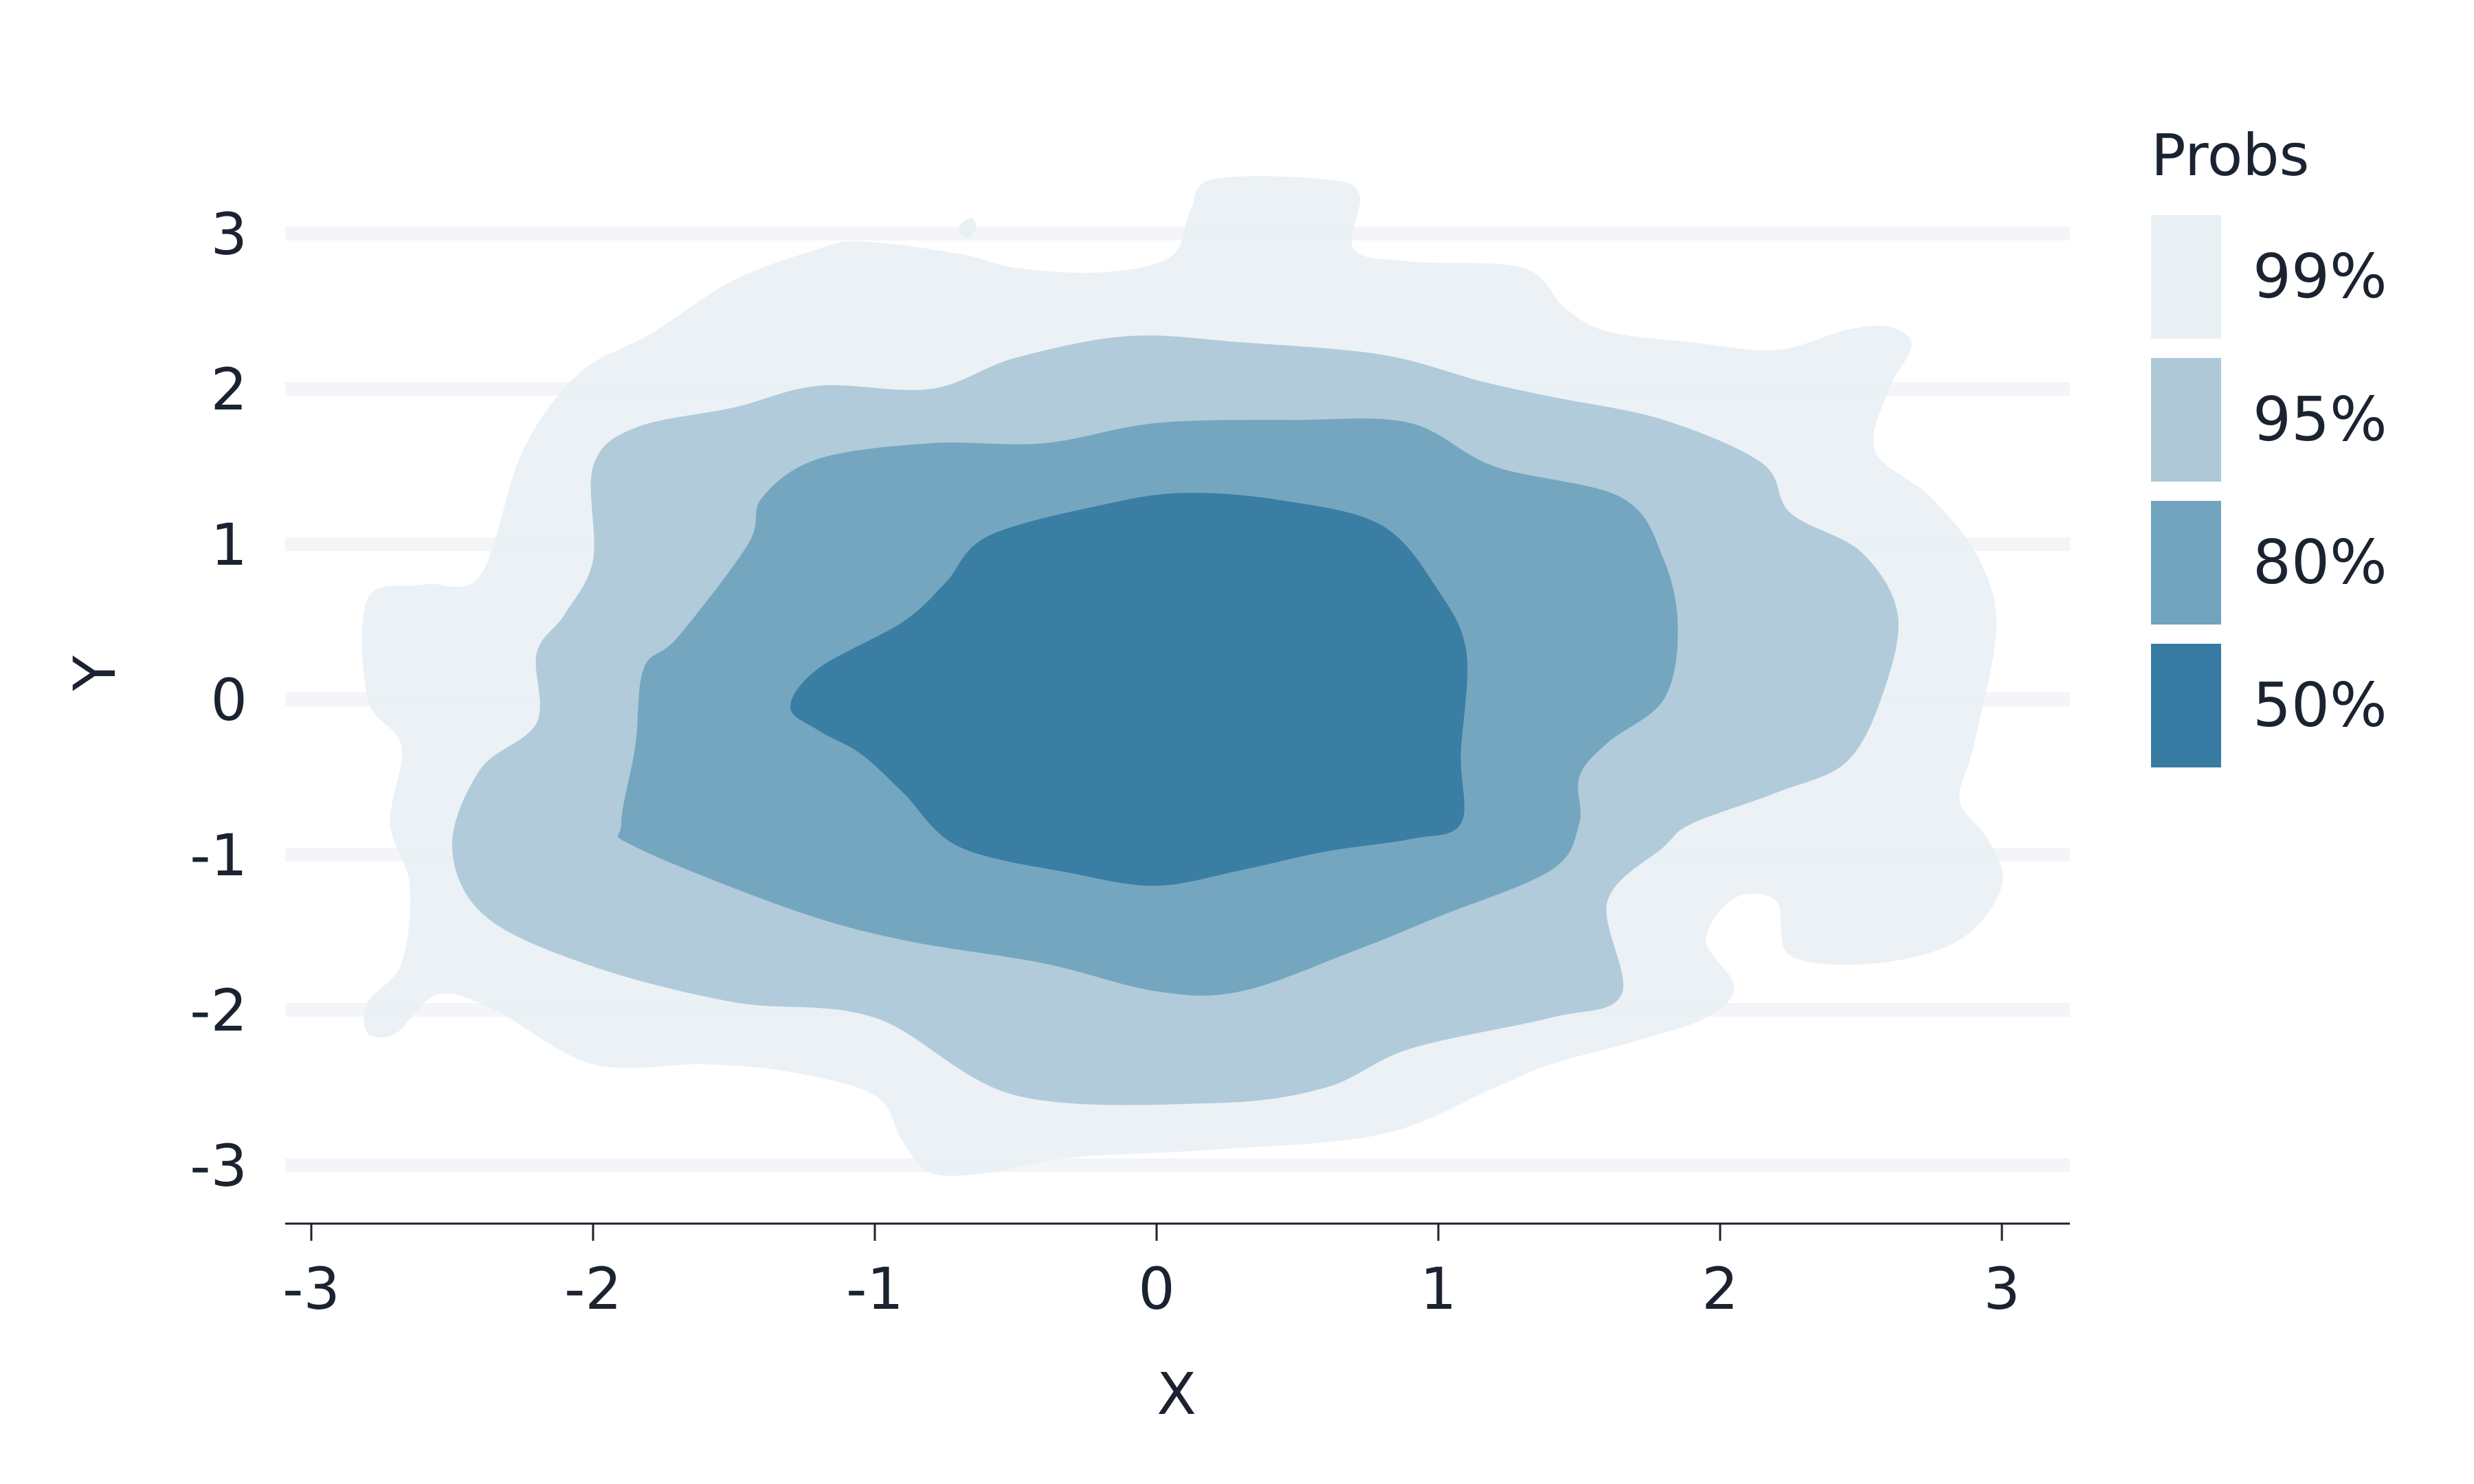  What do you see at coordinates (218, 1166) in the screenshot?
I see `y-tick-label: -3` at bounding box center [218, 1166].